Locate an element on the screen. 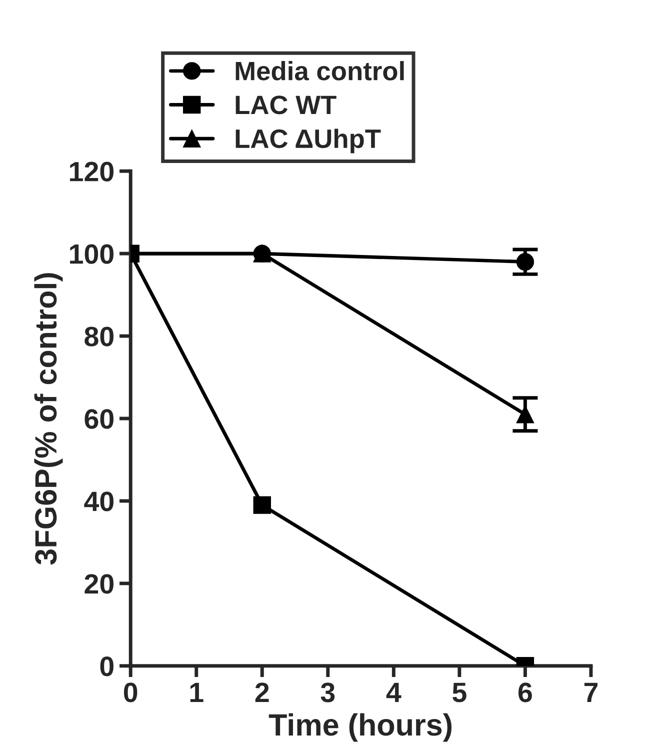 This screenshot has height=744, width=653. x-tick-label: 0 is located at coordinates (131, 692).